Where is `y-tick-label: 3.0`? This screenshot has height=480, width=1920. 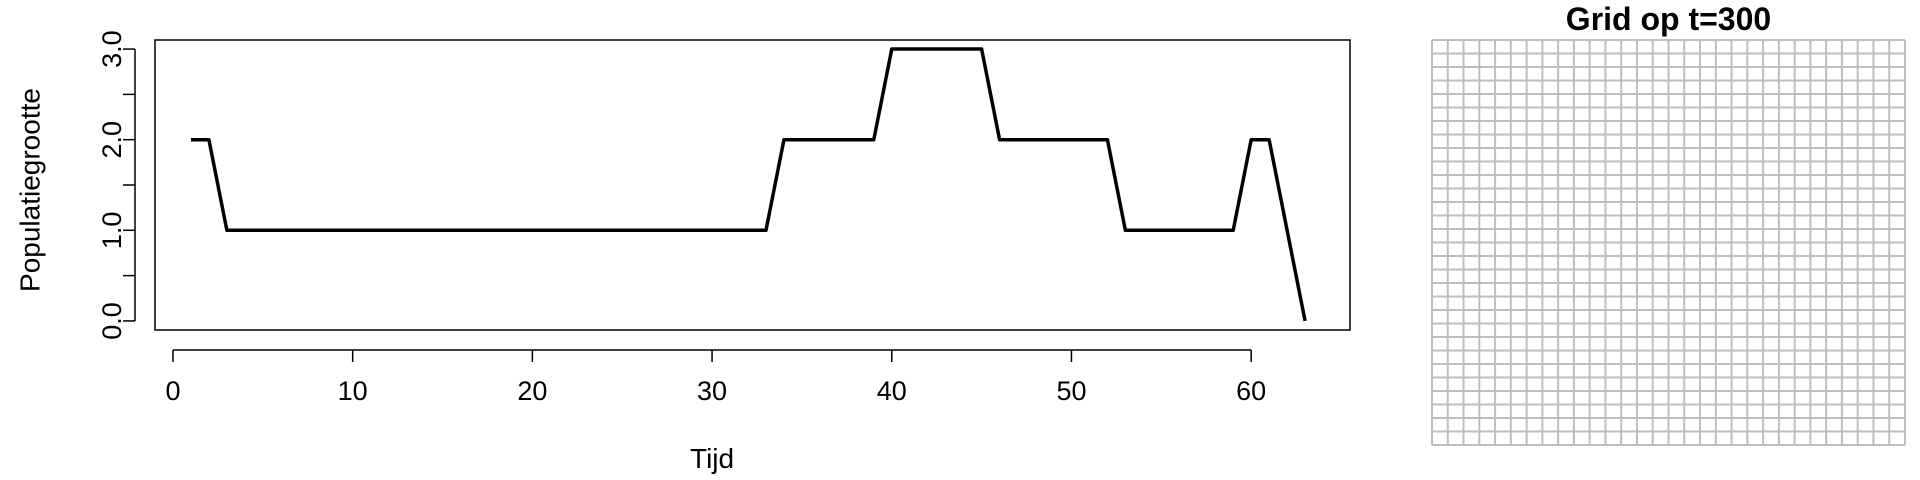 y-tick-label: 3.0 is located at coordinates (112, 49).